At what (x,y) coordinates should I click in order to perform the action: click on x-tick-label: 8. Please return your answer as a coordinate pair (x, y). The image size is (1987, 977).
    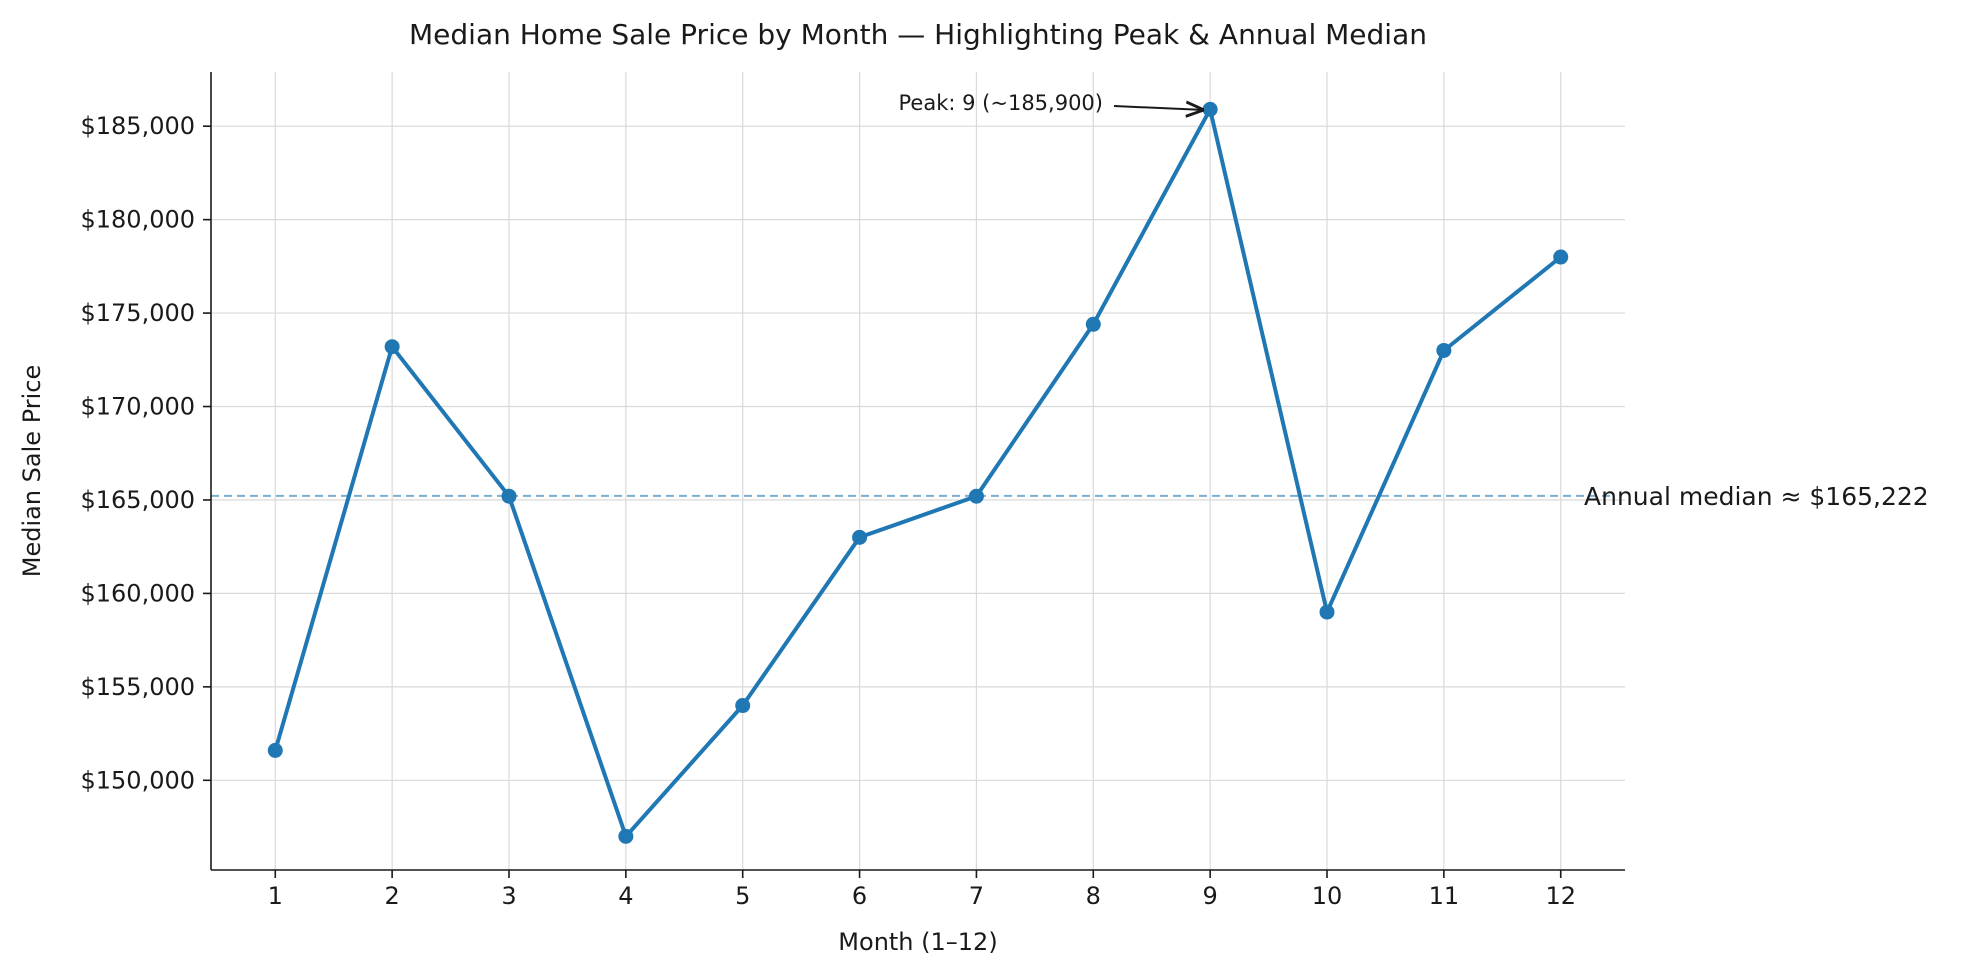
    Looking at the image, I should click on (1093, 896).